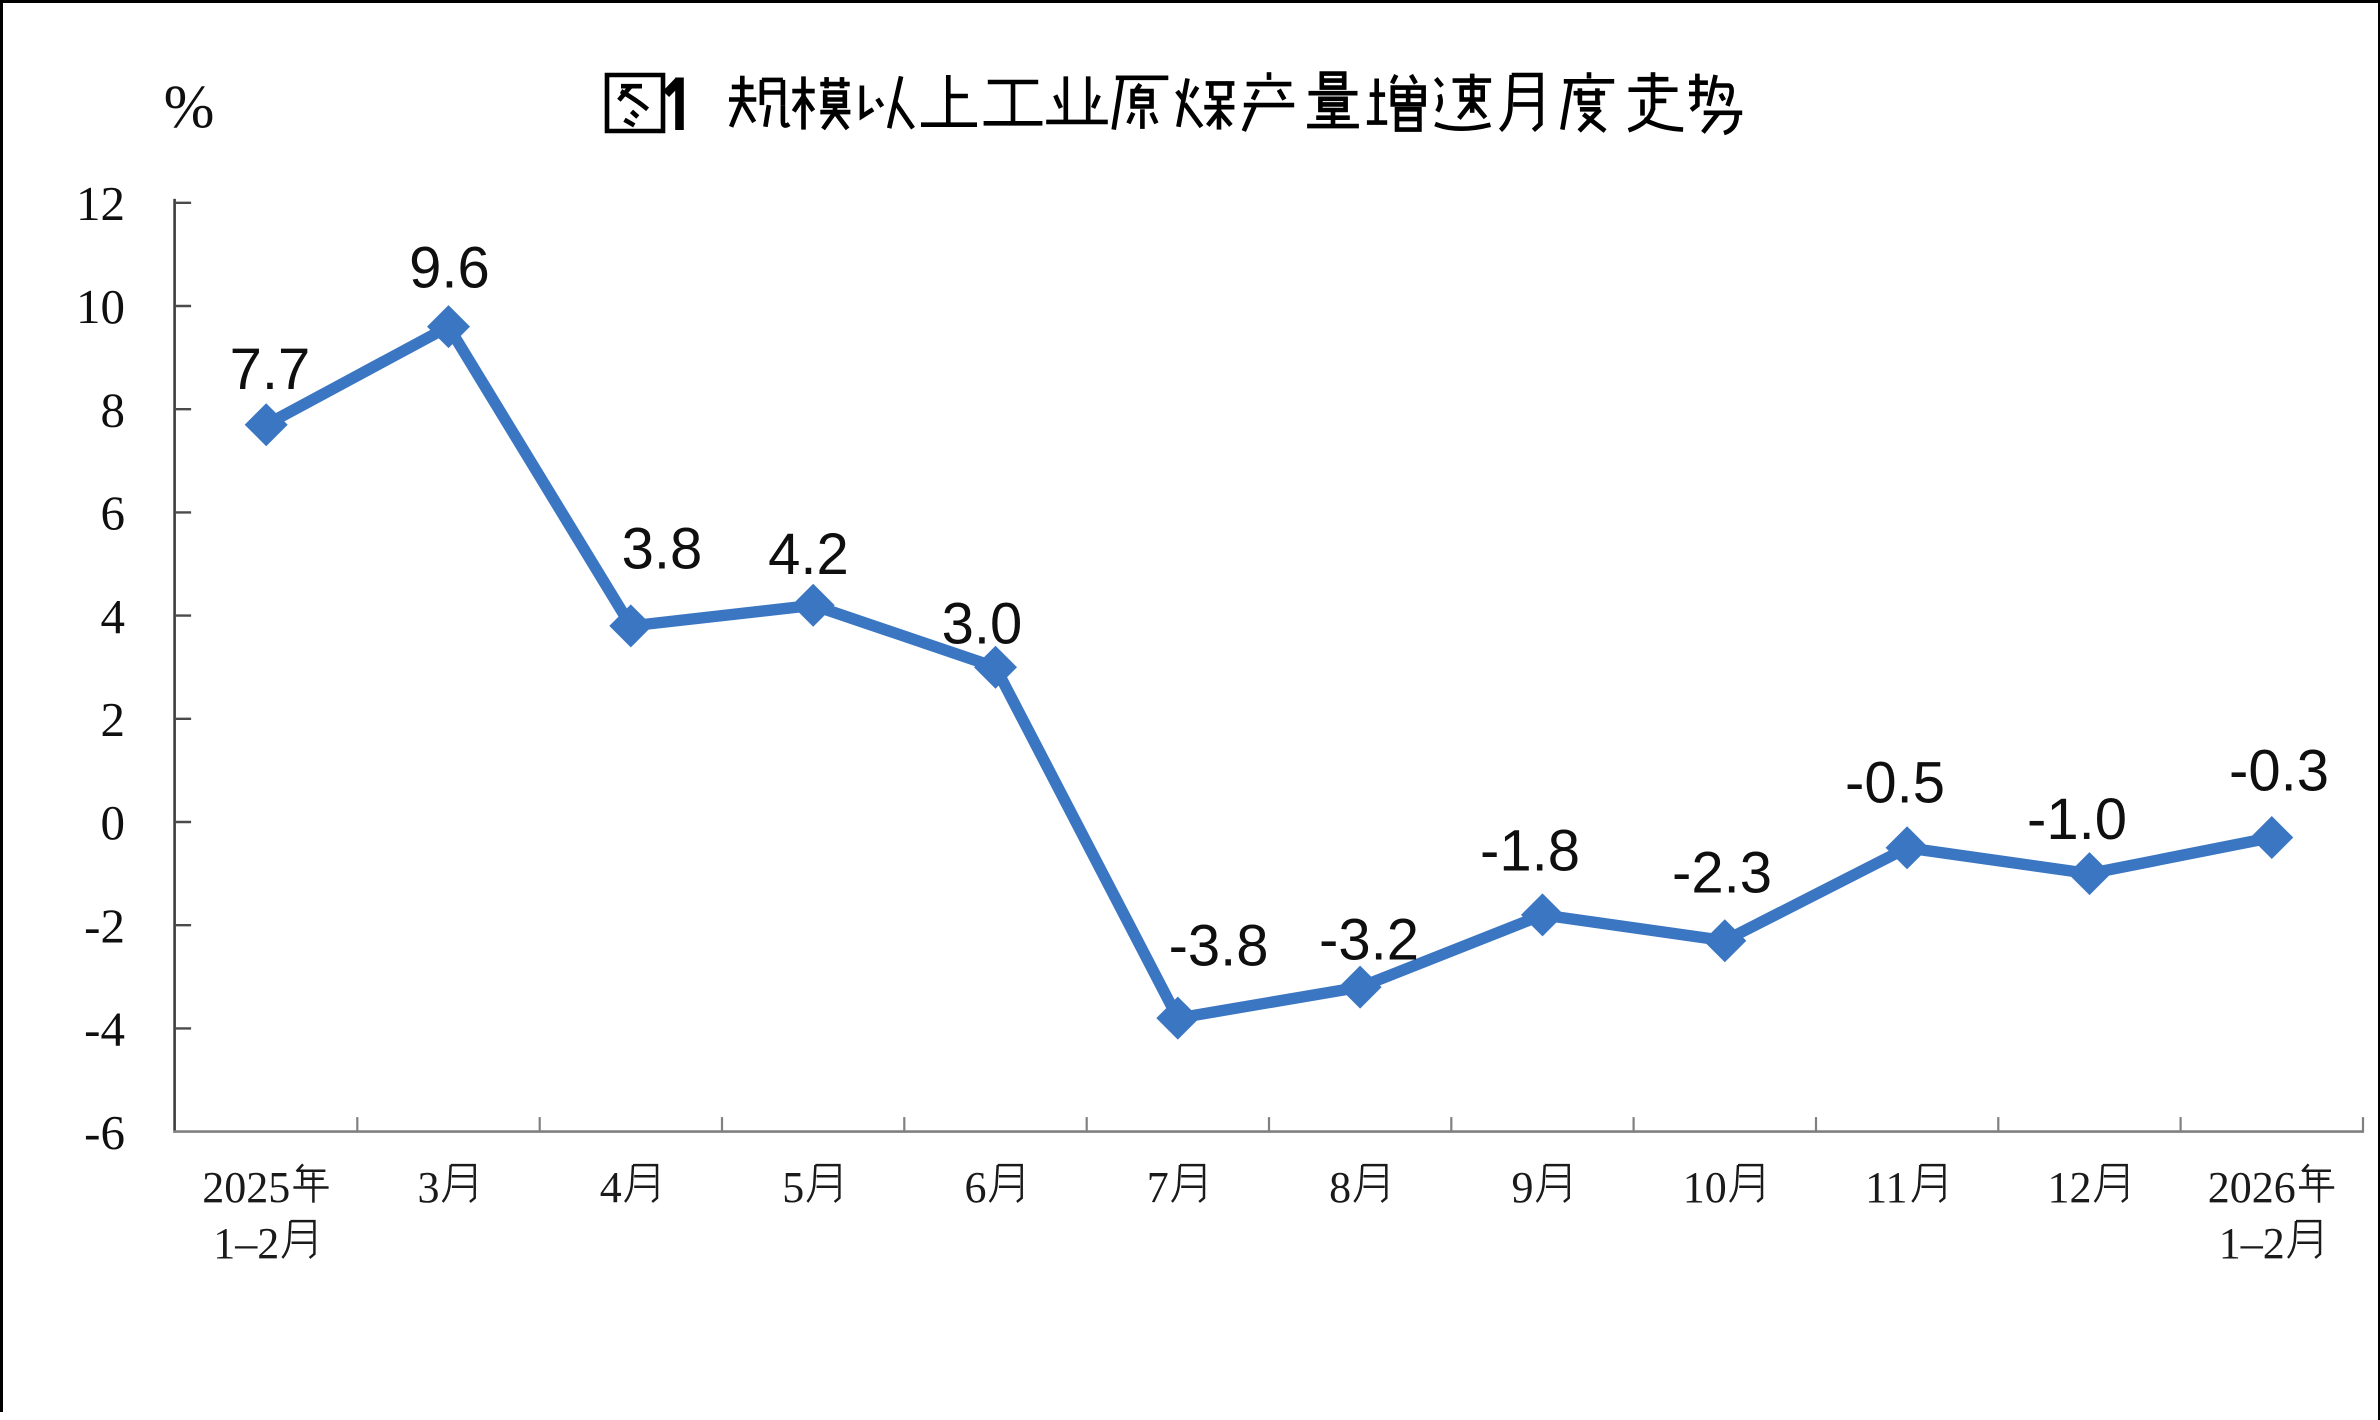 This screenshot has height=1420, width=2380. I want to click on svg-text: 9, so click(1523, 1187).